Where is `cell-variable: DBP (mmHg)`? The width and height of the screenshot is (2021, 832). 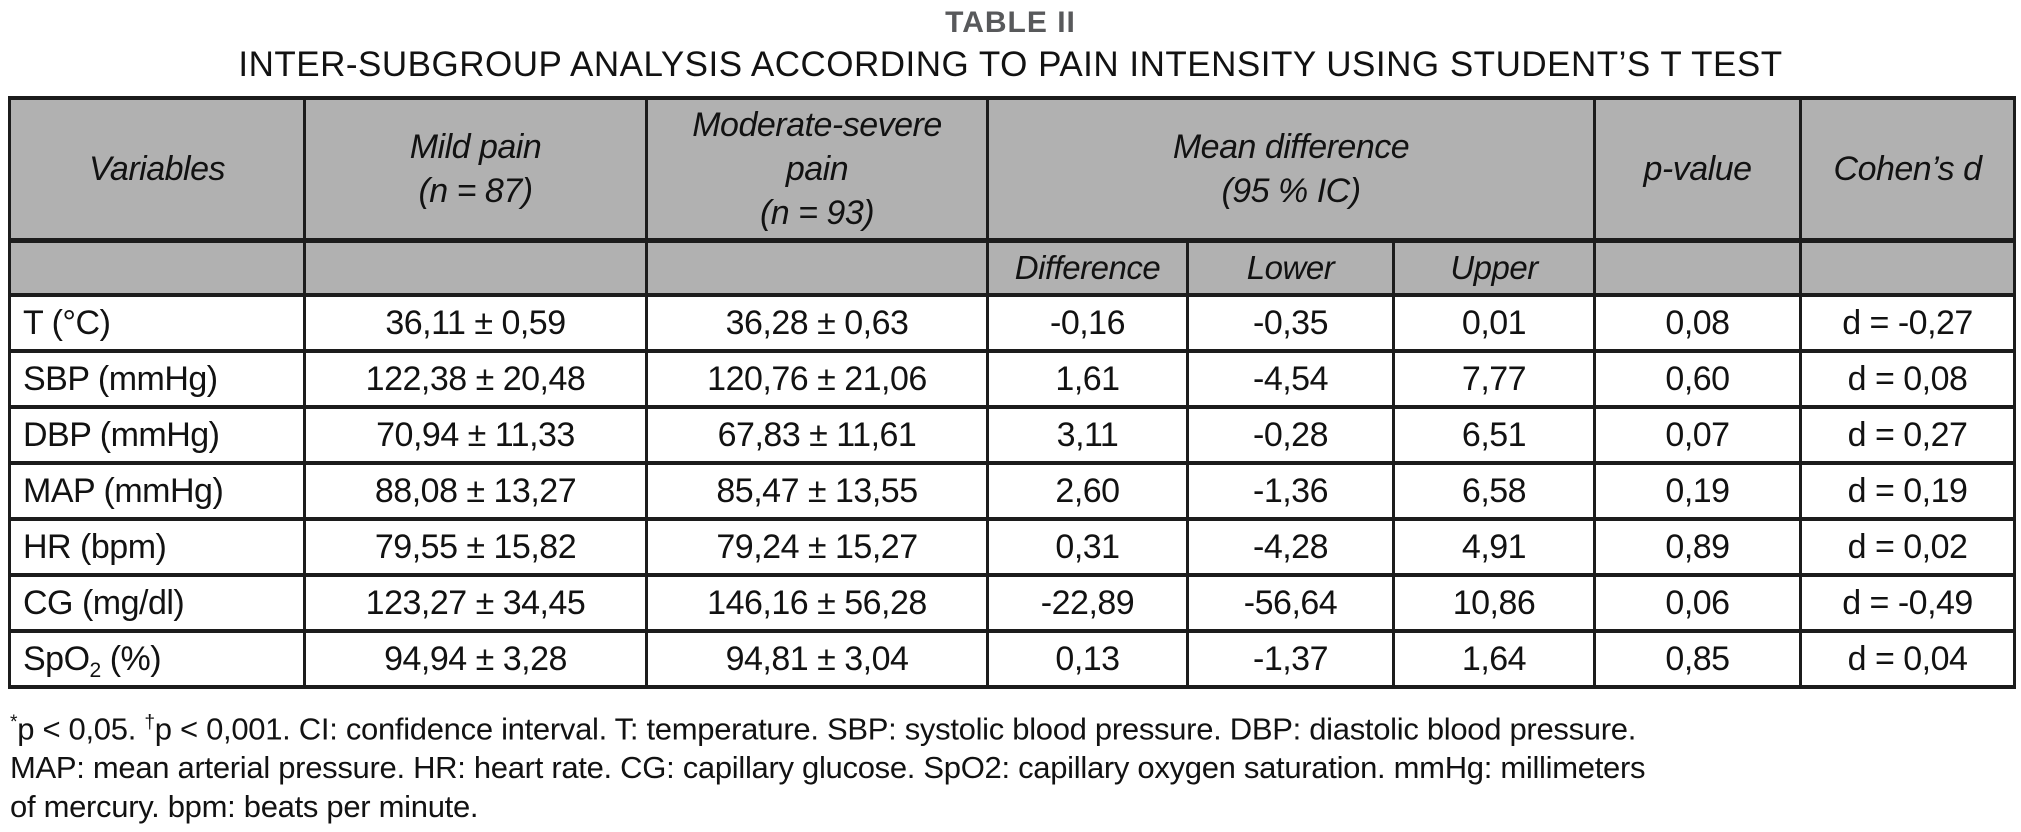
cell-variable: DBP (mmHg) is located at coordinates (157, 435).